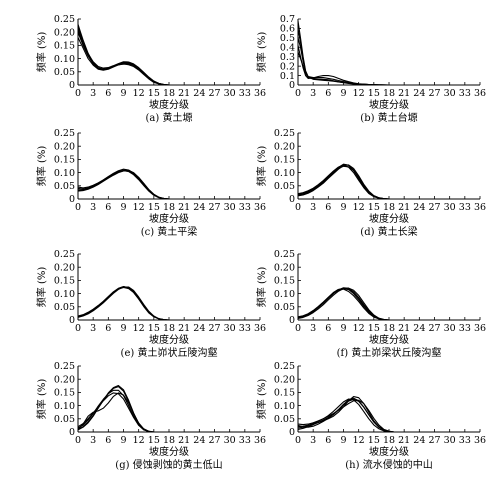 This screenshot has height=488, width=501. I want to click on y-tick-label: 0.3, so click(287, 57).